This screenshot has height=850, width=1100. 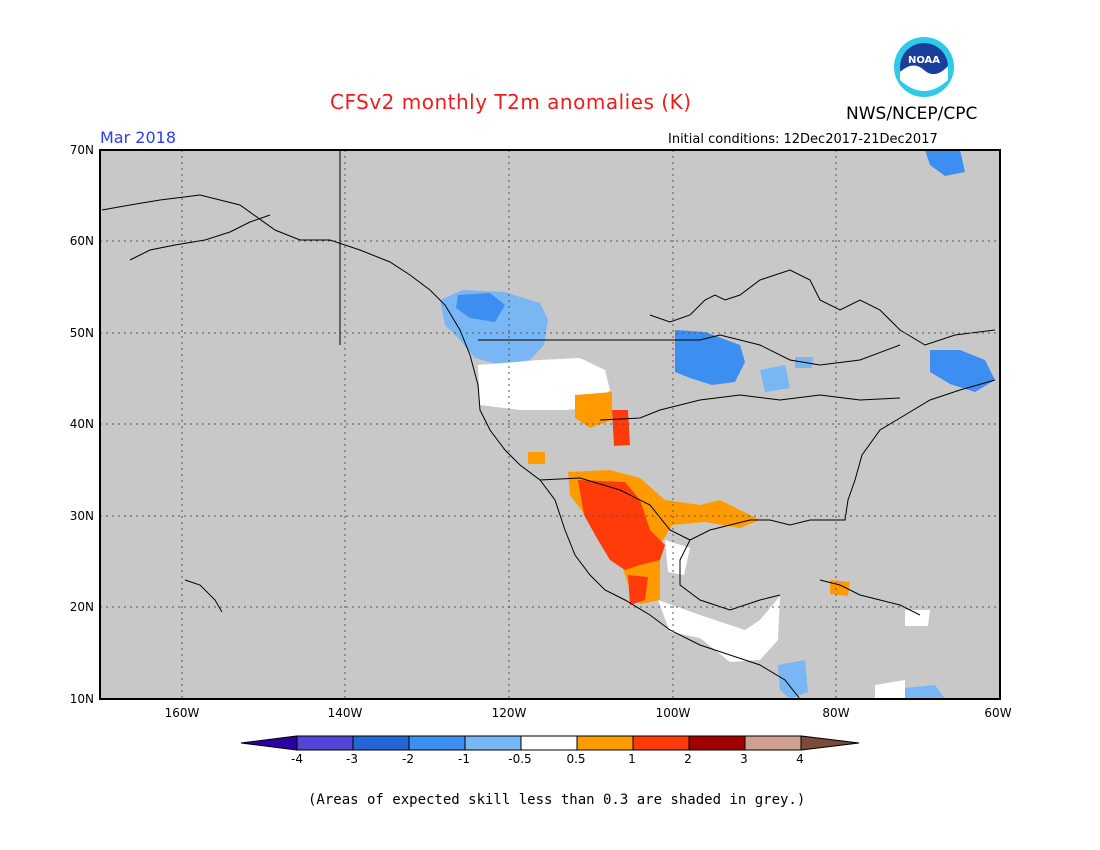 What do you see at coordinates (82, 150) in the screenshot?
I see `lat-tick: 70N` at bounding box center [82, 150].